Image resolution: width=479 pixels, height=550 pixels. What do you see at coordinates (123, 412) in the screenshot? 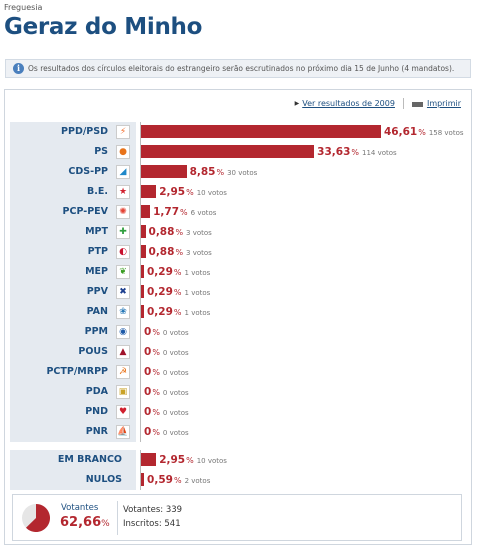
I see `pnd-logo-icon: ♥` at bounding box center [123, 412].